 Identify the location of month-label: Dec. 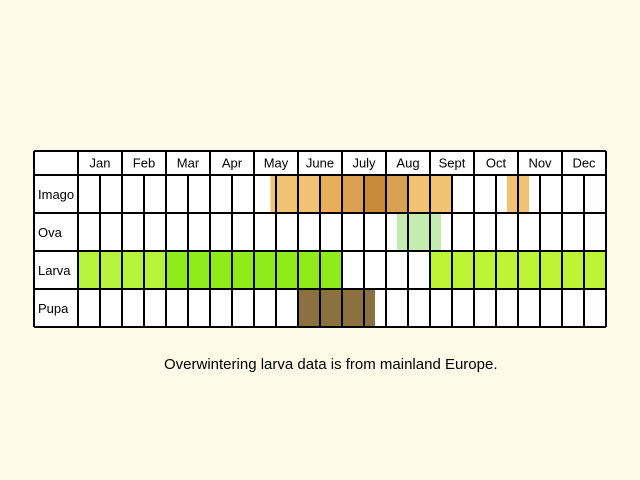
(584, 163).